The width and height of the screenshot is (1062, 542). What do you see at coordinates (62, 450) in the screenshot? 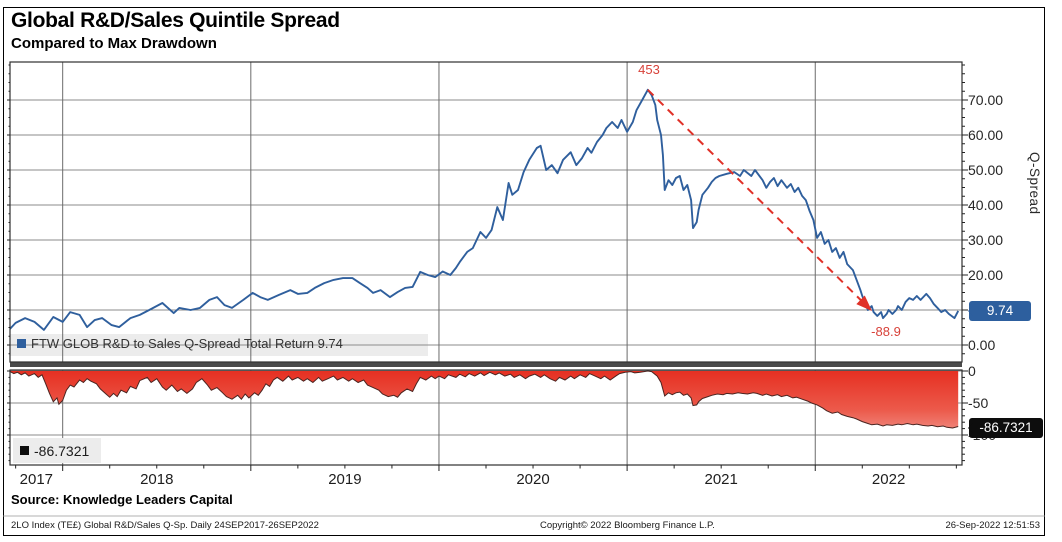
I see `legend-bottom-label: -86.7321` at bounding box center [62, 450].